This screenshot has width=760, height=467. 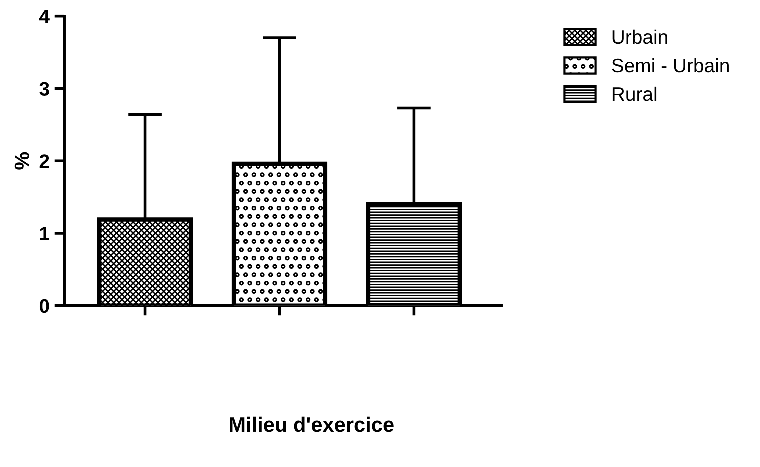 I want to click on y-tick-label: 0, so click(x=45, y=306).